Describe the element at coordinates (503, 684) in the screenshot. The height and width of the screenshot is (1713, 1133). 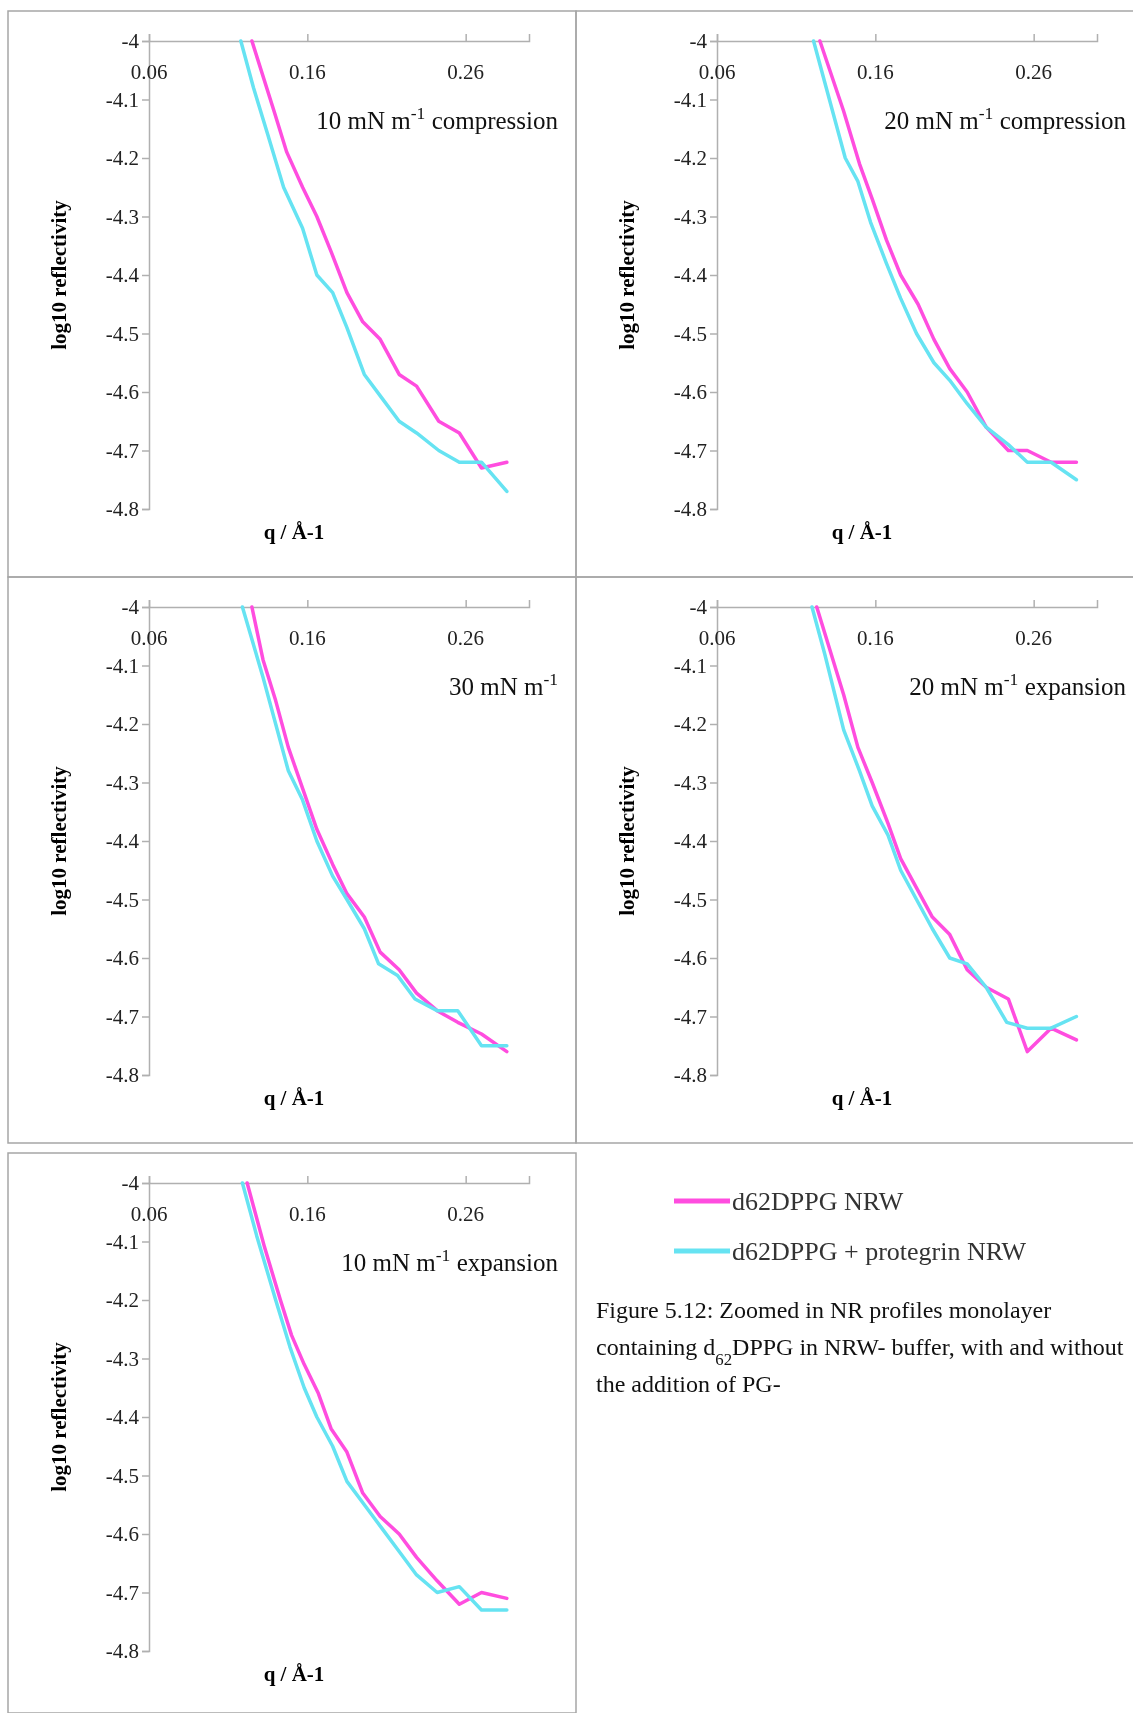
I see `text: 30 mN m$^{-1}$` at that location.